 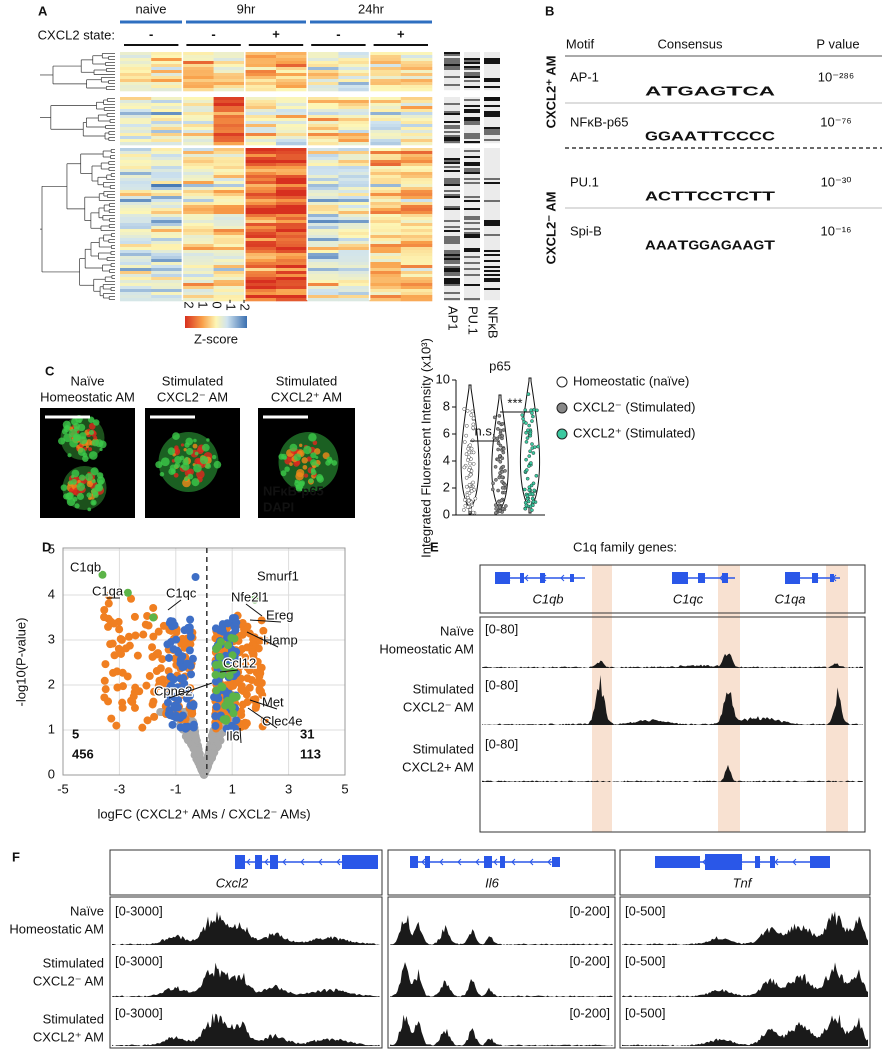 What do you see at coordinates (438, 706) in the screenshot?
I see `track-label: CXCL2⁻ AM` at bounding box center [438, 706].